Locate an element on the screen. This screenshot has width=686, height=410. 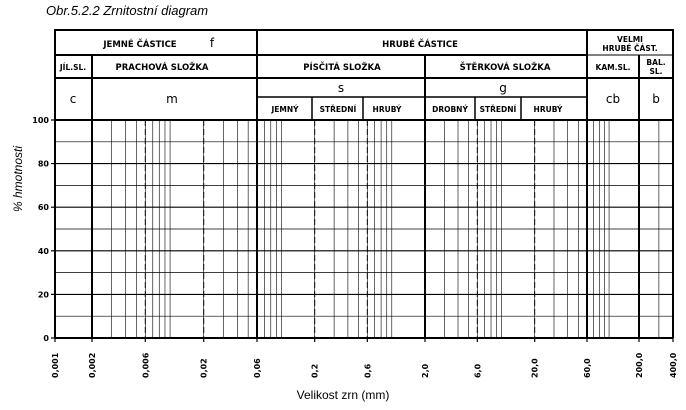
sub-sand-fine: JEMNÝ is located at coordinates (284, 109).